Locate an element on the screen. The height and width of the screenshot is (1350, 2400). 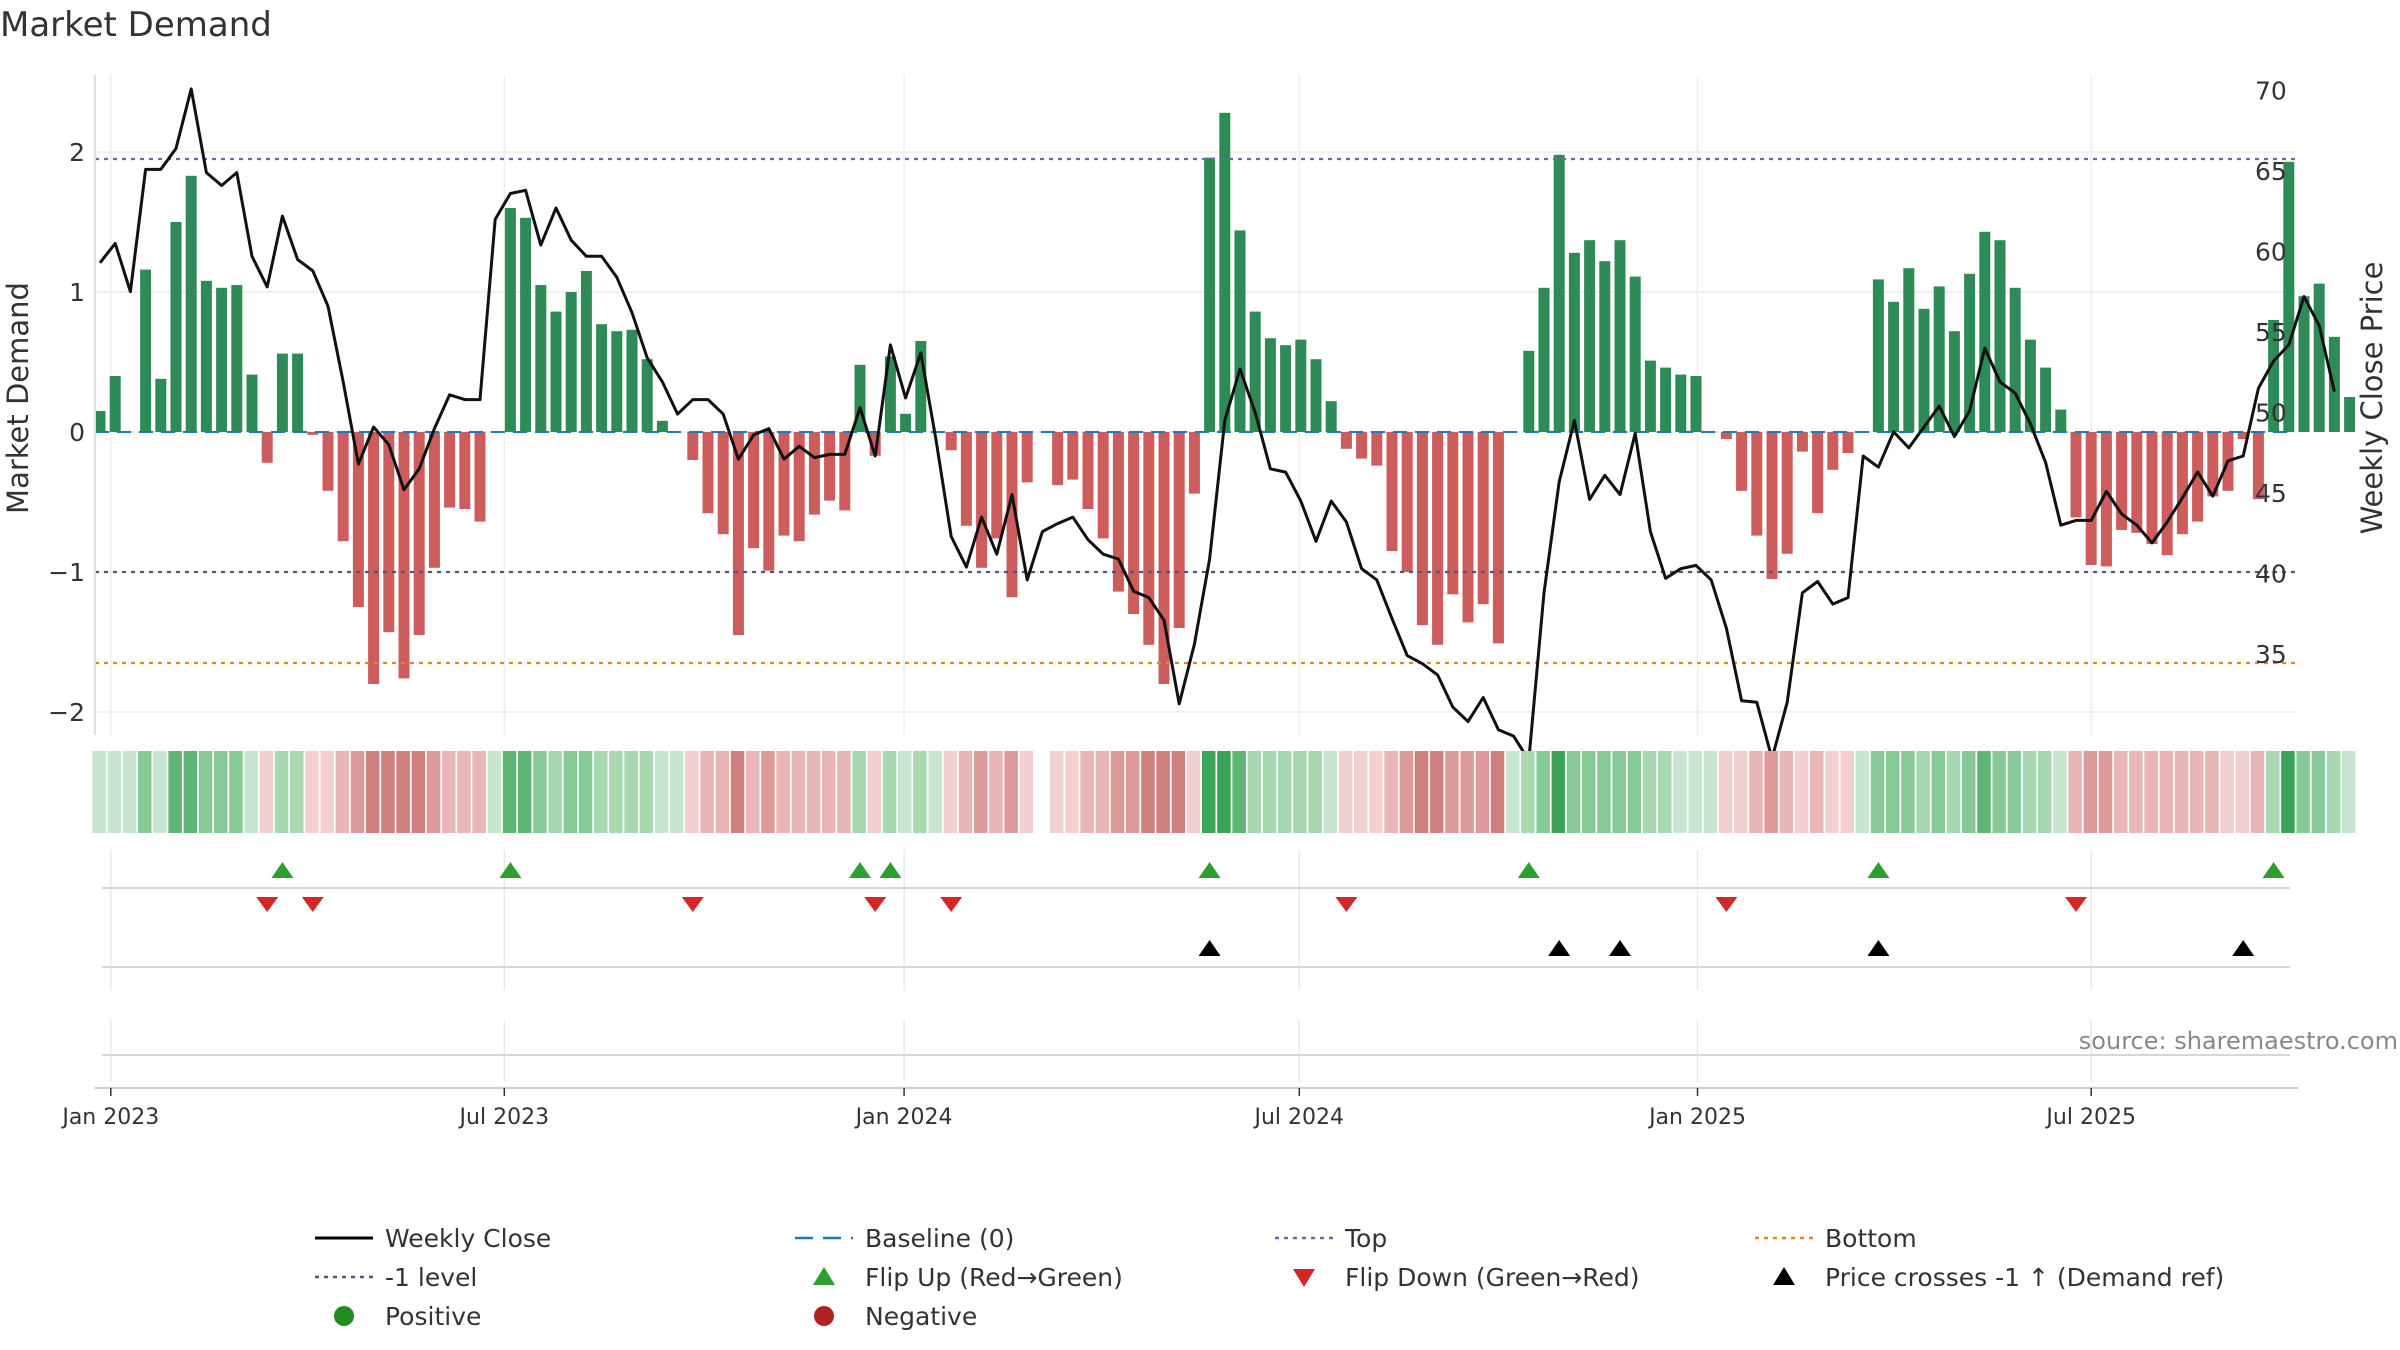
y-axis-label: Market Demand is located at coordinates (18, 398).